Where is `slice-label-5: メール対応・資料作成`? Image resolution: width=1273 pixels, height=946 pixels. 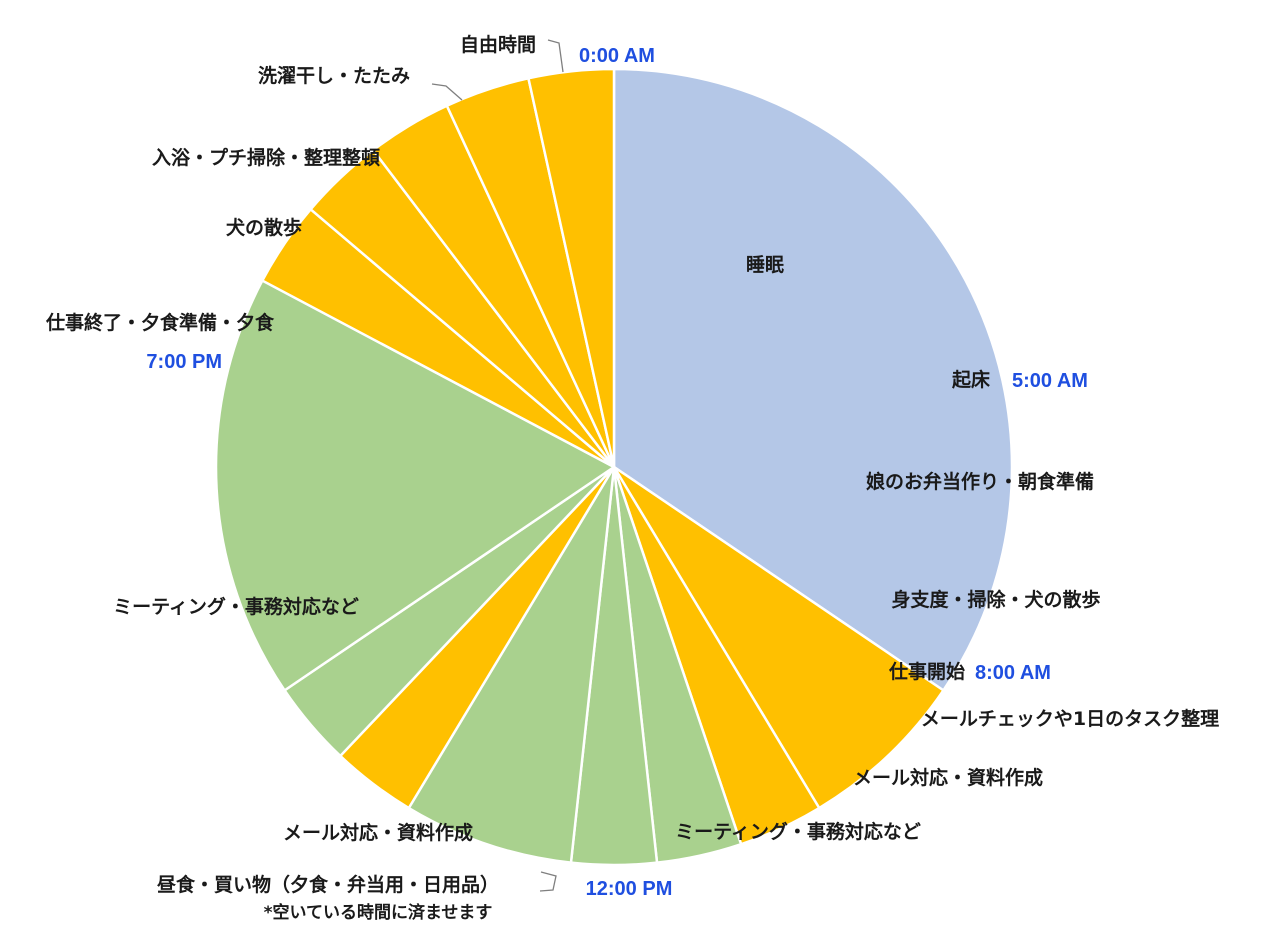
slice-label-5: メール対応・資料作成 is located at coordinates (948, 777).